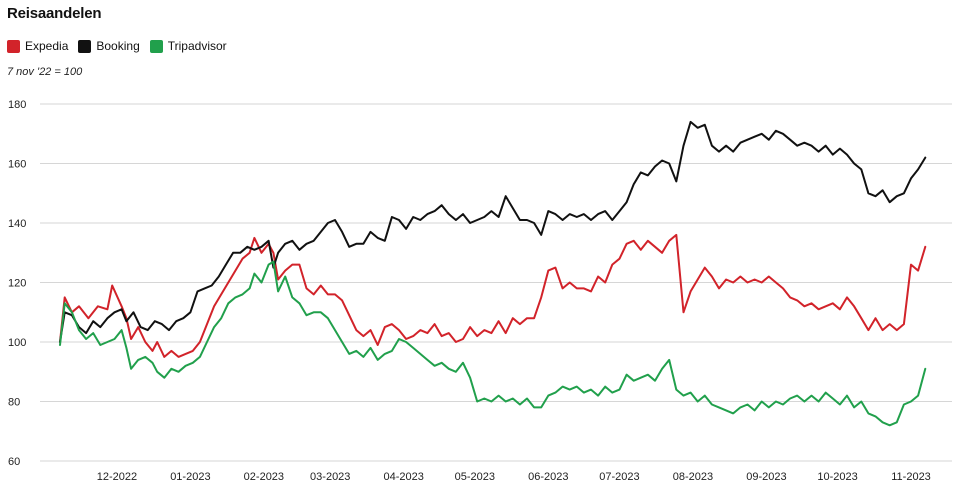  Describe the element at coordinates (404, 477) in the screenshot. I see `x-tick-label-04-2023: 04-2023` at that location.